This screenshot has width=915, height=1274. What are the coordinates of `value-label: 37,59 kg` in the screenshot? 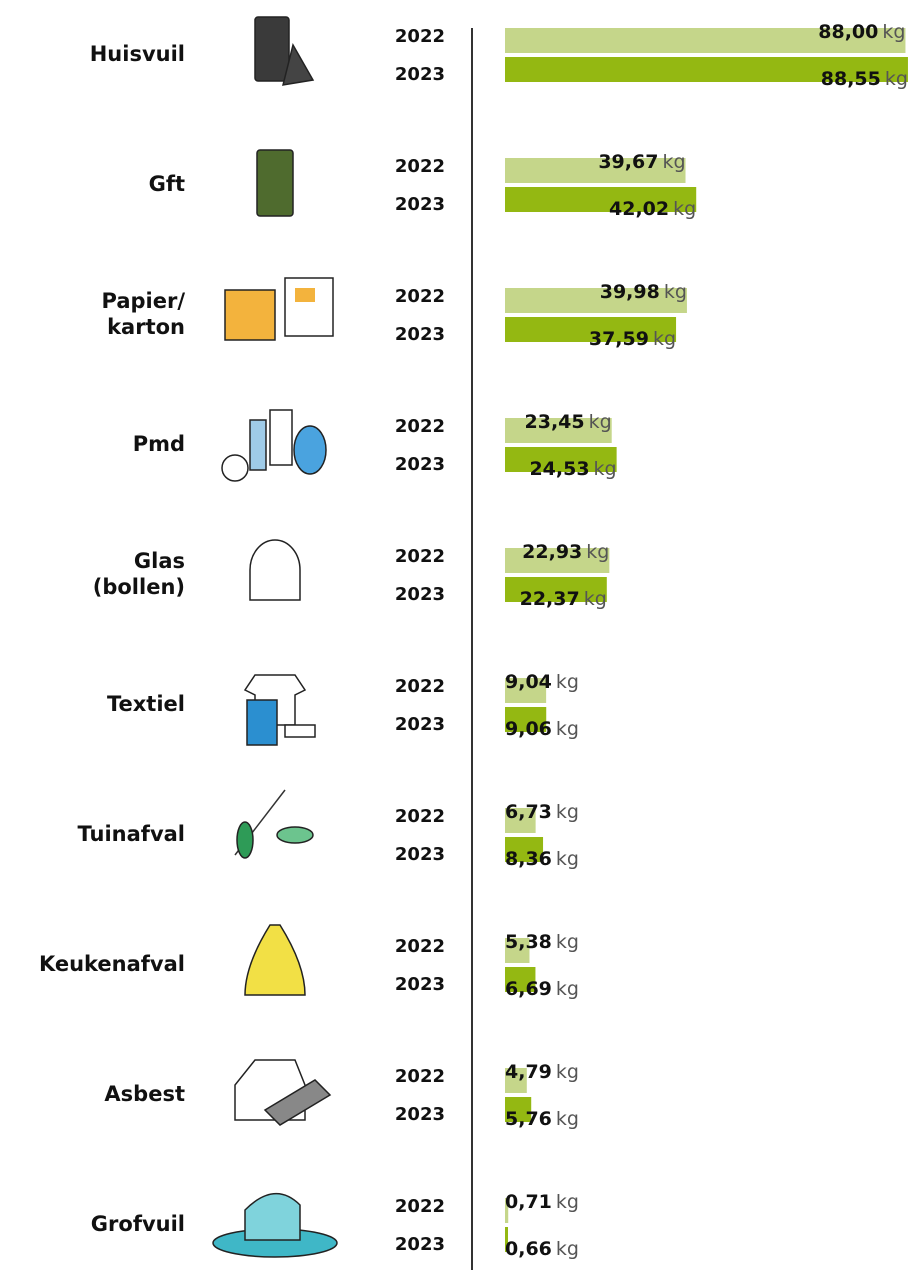 It's located at (632, 339).